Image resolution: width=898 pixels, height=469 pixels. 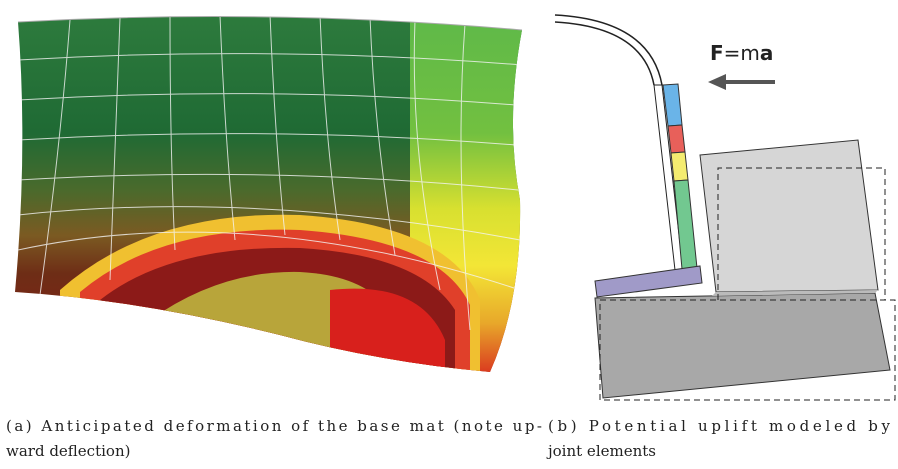 What do you see at coordinates (717, 53) in the screenshot?
I see `force-f: F` at bounding box center [717, 53].